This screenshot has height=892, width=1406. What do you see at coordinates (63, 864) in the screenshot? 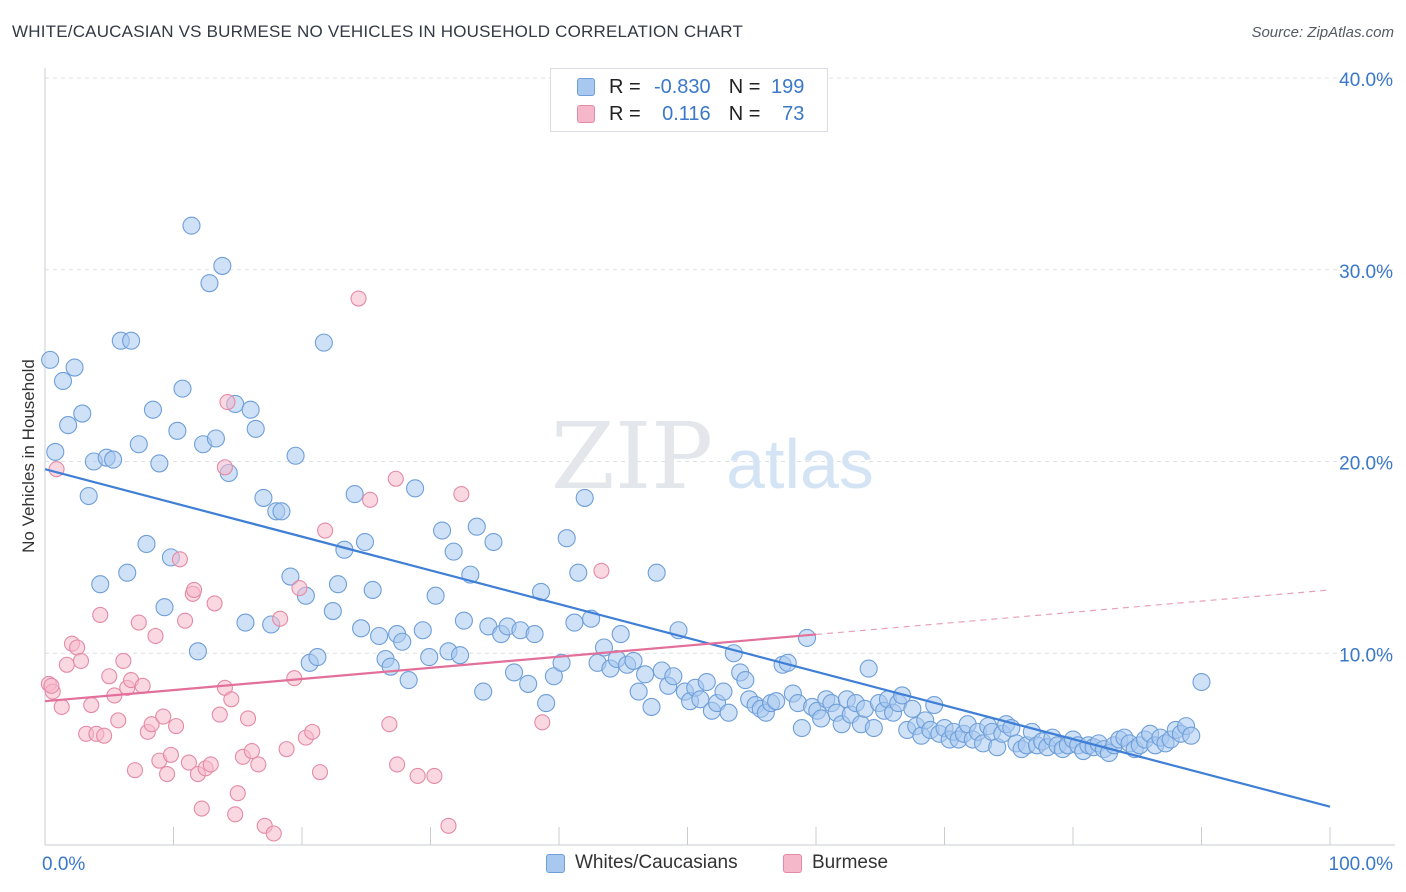
I see `x-tick-label: 0.0%` at bounding box center [63, 864].